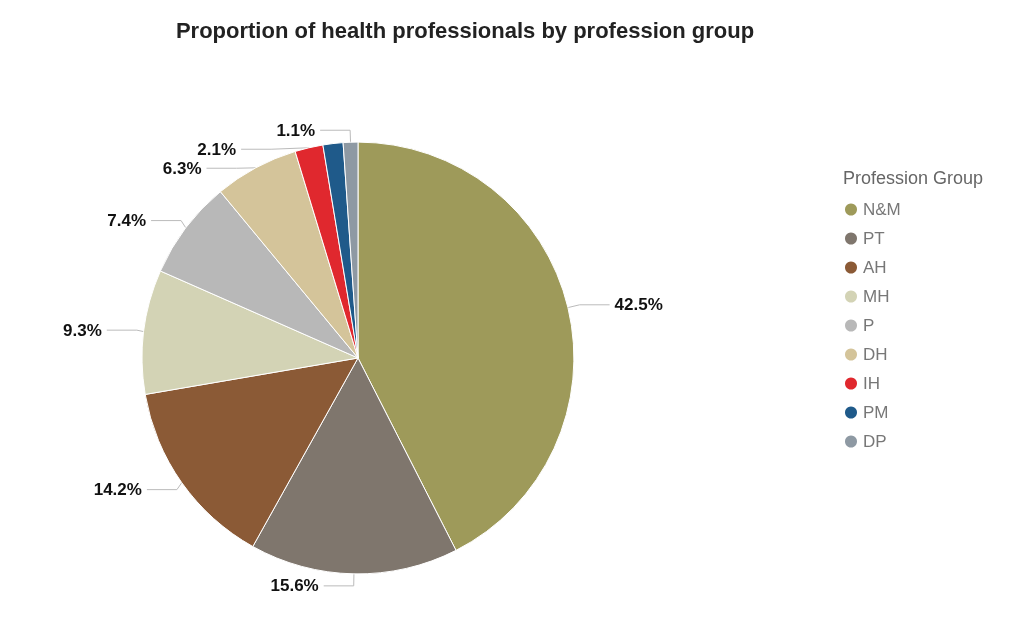 The height and width of the screenshot is (635, 1021). Describe the element at coordinates (294, 586) in the screenshot. I see `data-label: 15.6%` at that location.